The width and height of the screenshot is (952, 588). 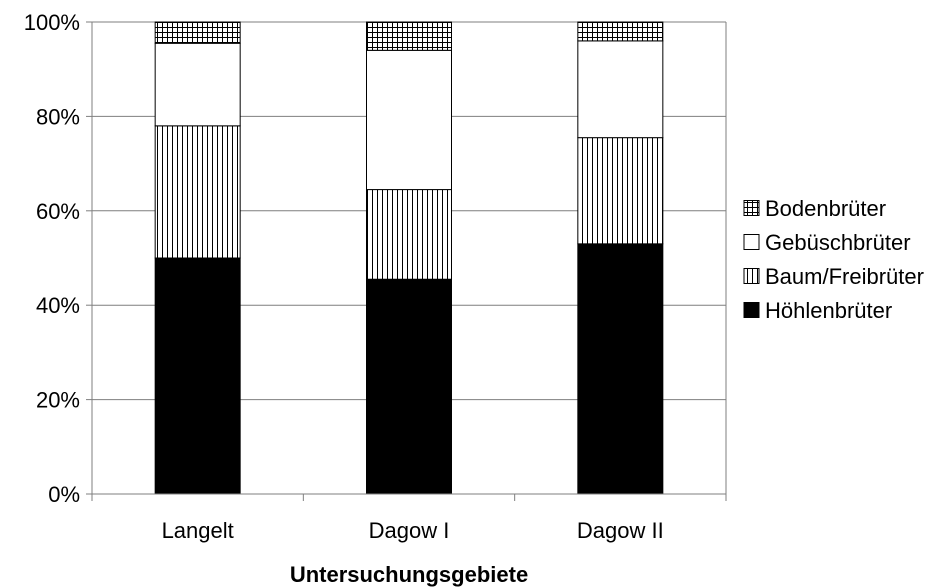 What do you see at coordinates (58, 400) in the screenshot?
I see `y-tick-label: 20%` at bounding box center [58, 400].